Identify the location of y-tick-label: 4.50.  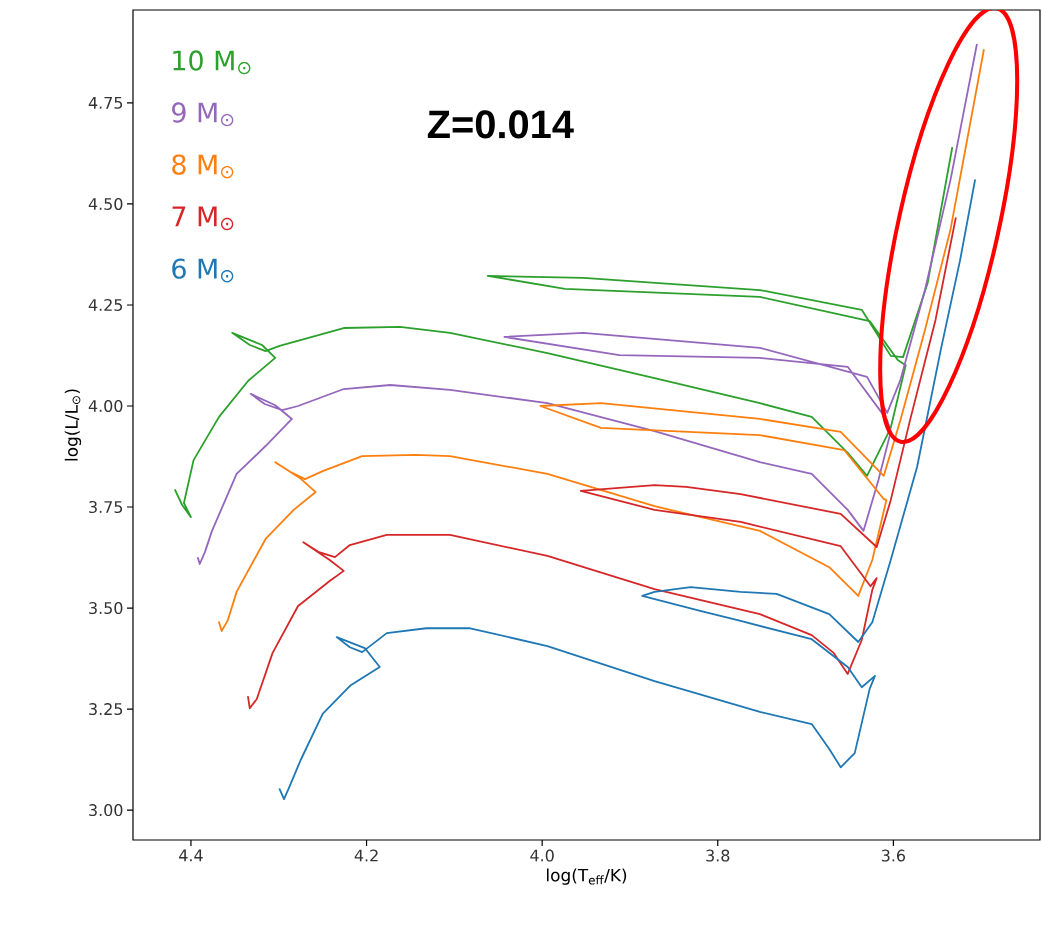
(105, 203).